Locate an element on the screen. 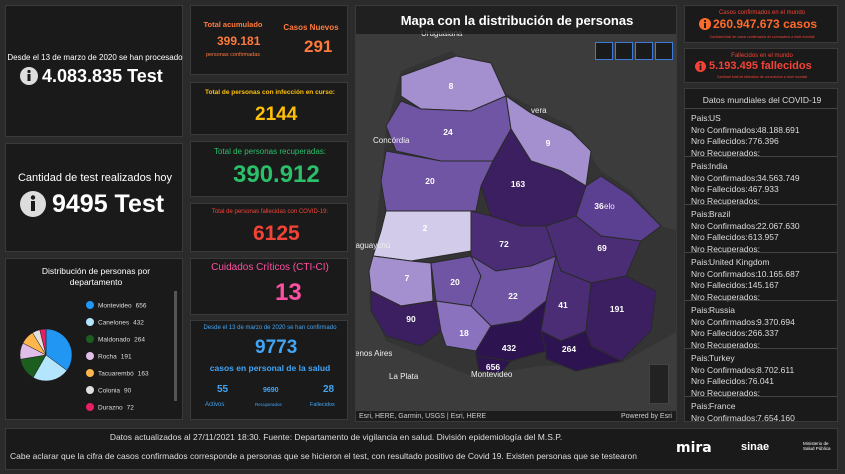 The width and height of the screenshot is (845, 474). value: 2144 is located at coordinates (276, 114).